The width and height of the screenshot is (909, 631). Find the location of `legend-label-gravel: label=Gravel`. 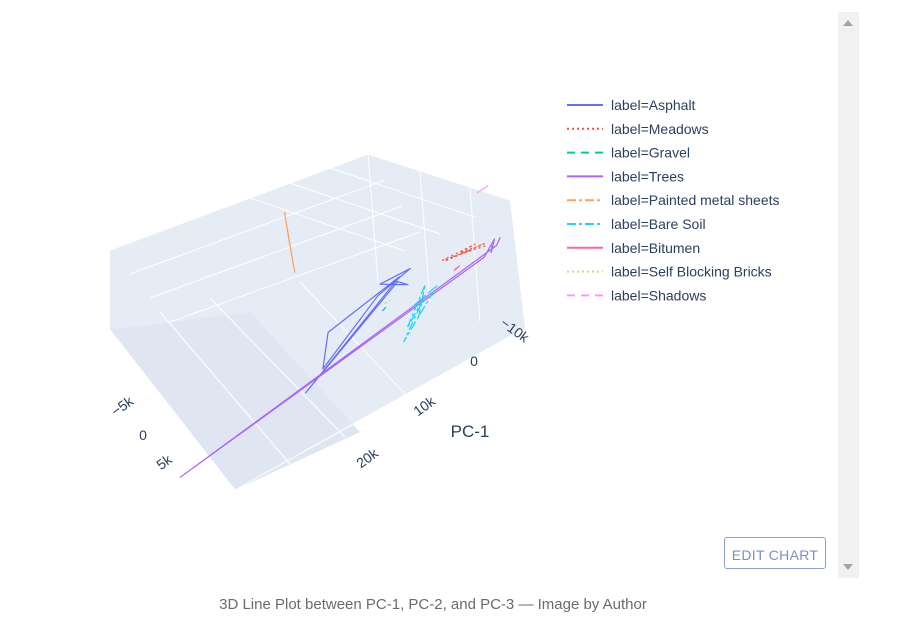

legend-label-gravel: label=Gravel is located at coordinates (650, 153).